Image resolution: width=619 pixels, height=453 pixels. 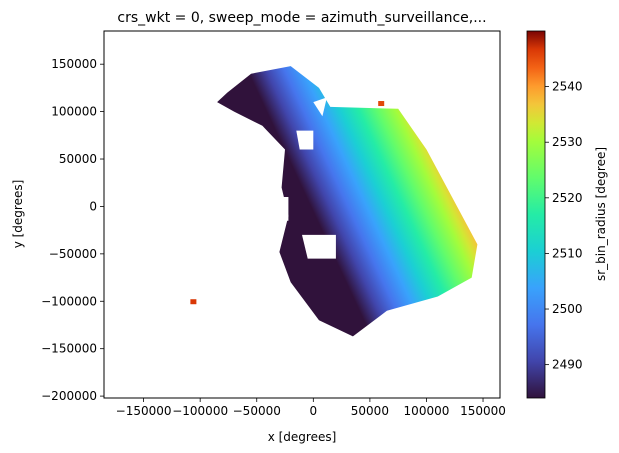 What do you see at coordinates (567, 365) in the screenshot?
I see `colorbar-tick-label: 2490` at bounding box center [567, 365].